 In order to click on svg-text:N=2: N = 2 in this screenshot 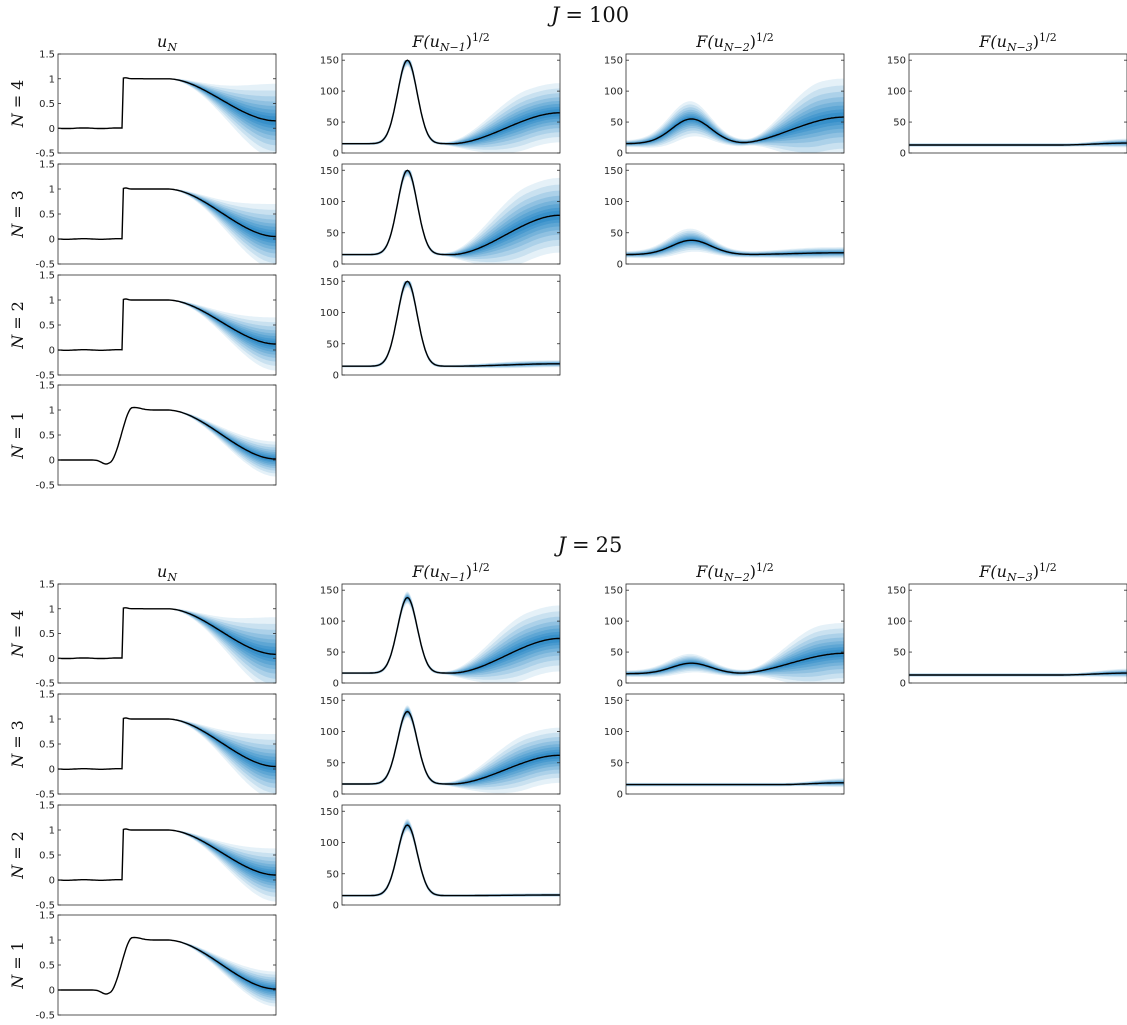, I will do `click(17, 855)`.